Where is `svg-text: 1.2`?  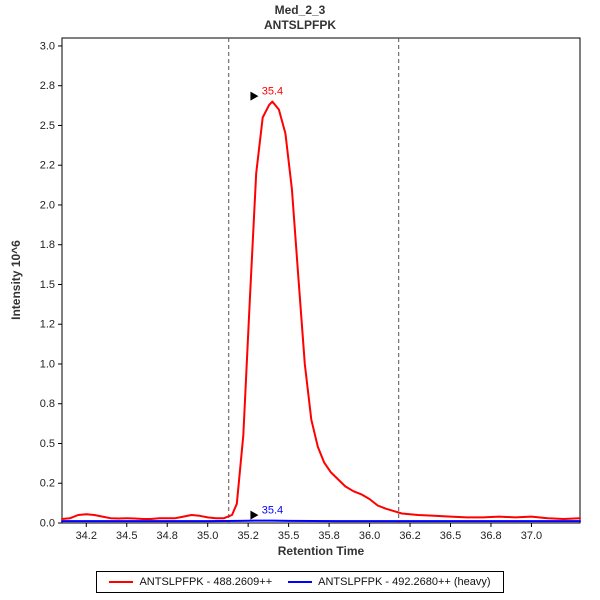 svg-text: 1.2 is located at coordinates (47, 325).